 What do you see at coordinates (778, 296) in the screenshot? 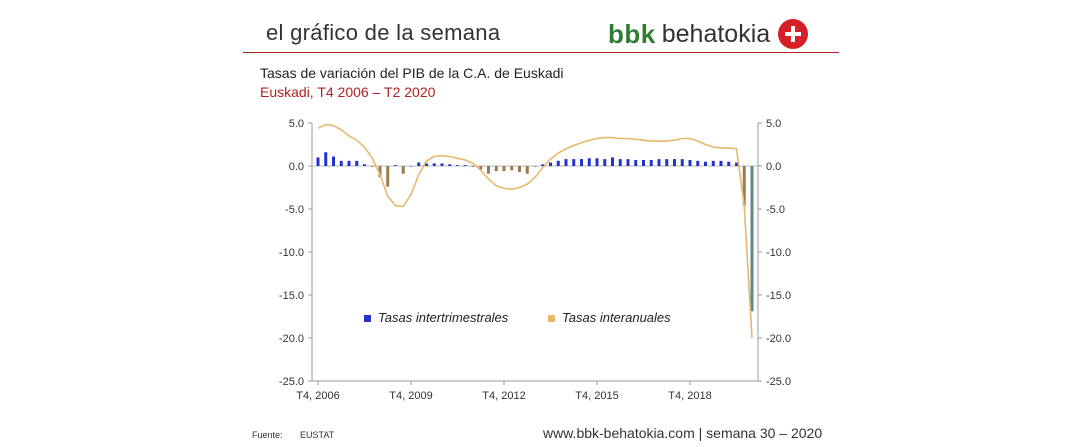
I see `y-tick-label-right: -15.0` at bounding box center [778, 296].